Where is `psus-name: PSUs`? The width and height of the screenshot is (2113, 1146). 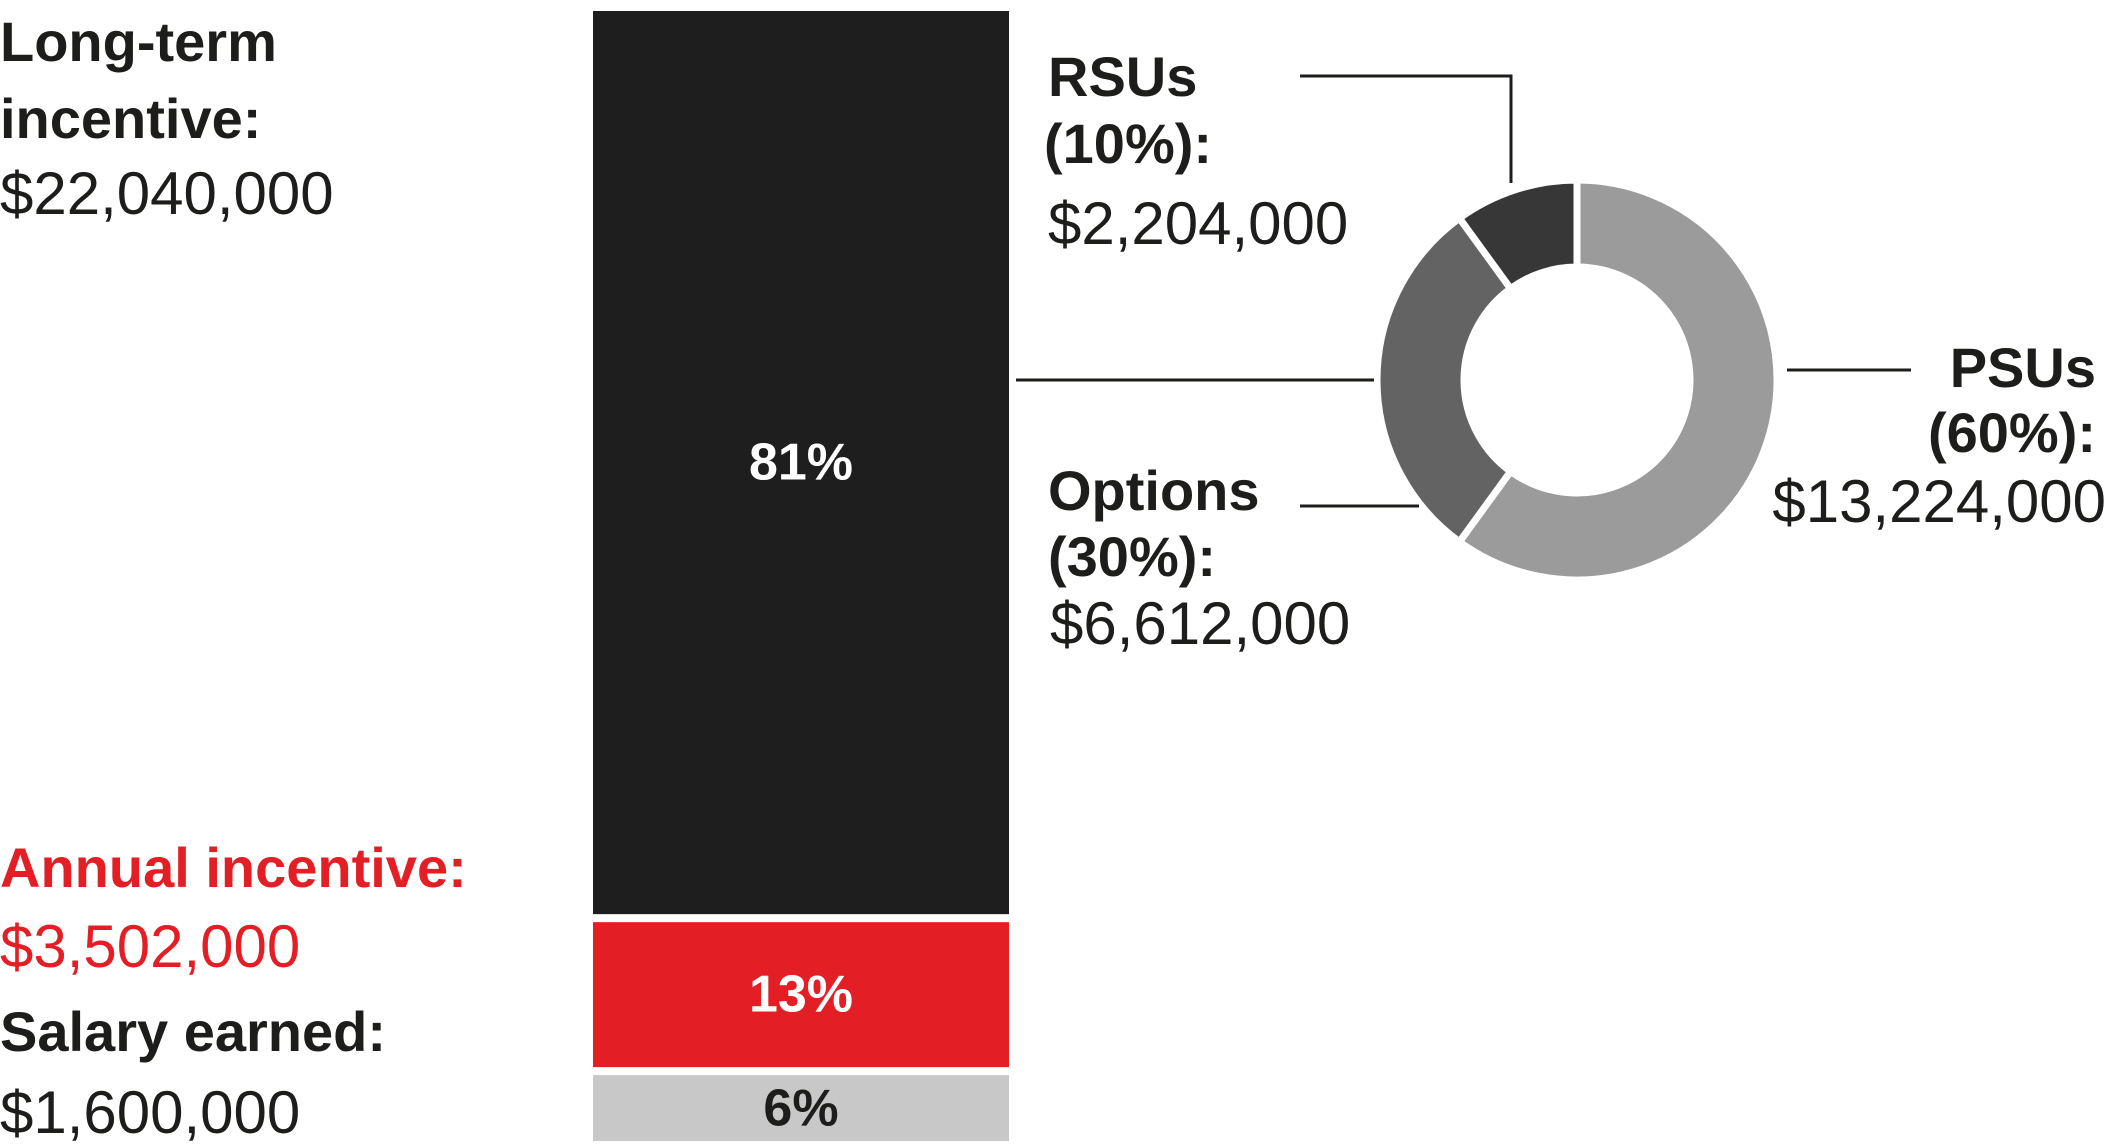
psus-name: PSUs is located at coordinates (2022, 367).